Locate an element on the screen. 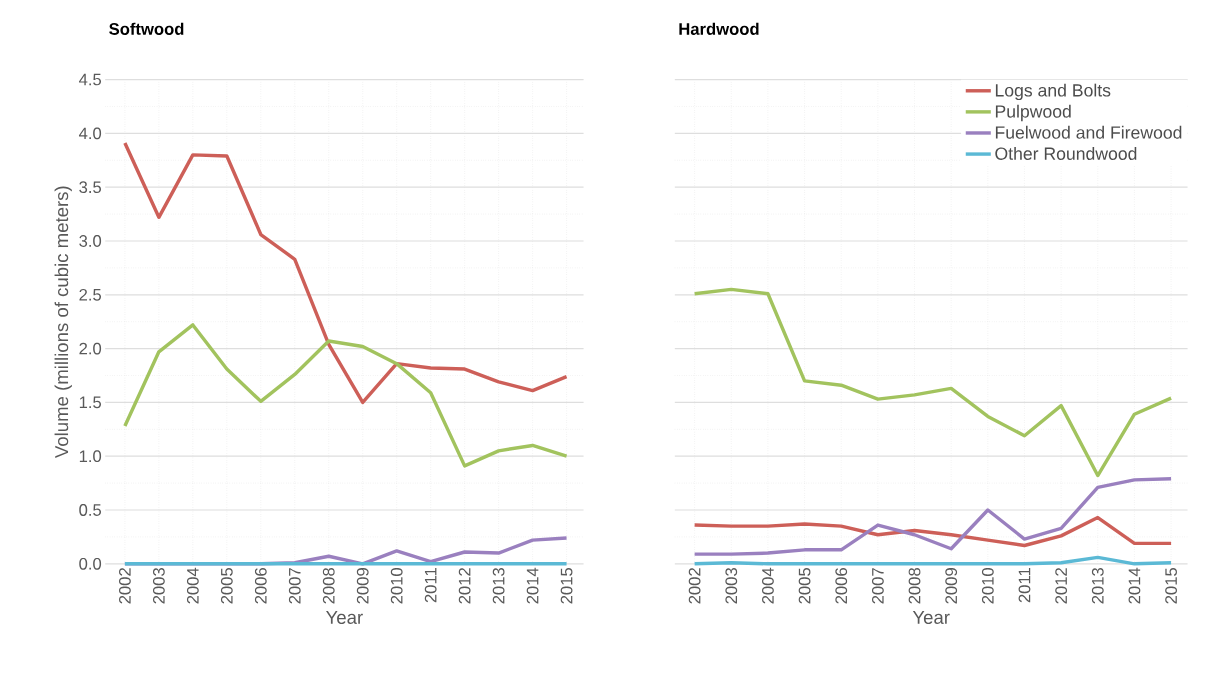  legend-label: Fuelwood and Firewood is located at coordinates (1088, 132).